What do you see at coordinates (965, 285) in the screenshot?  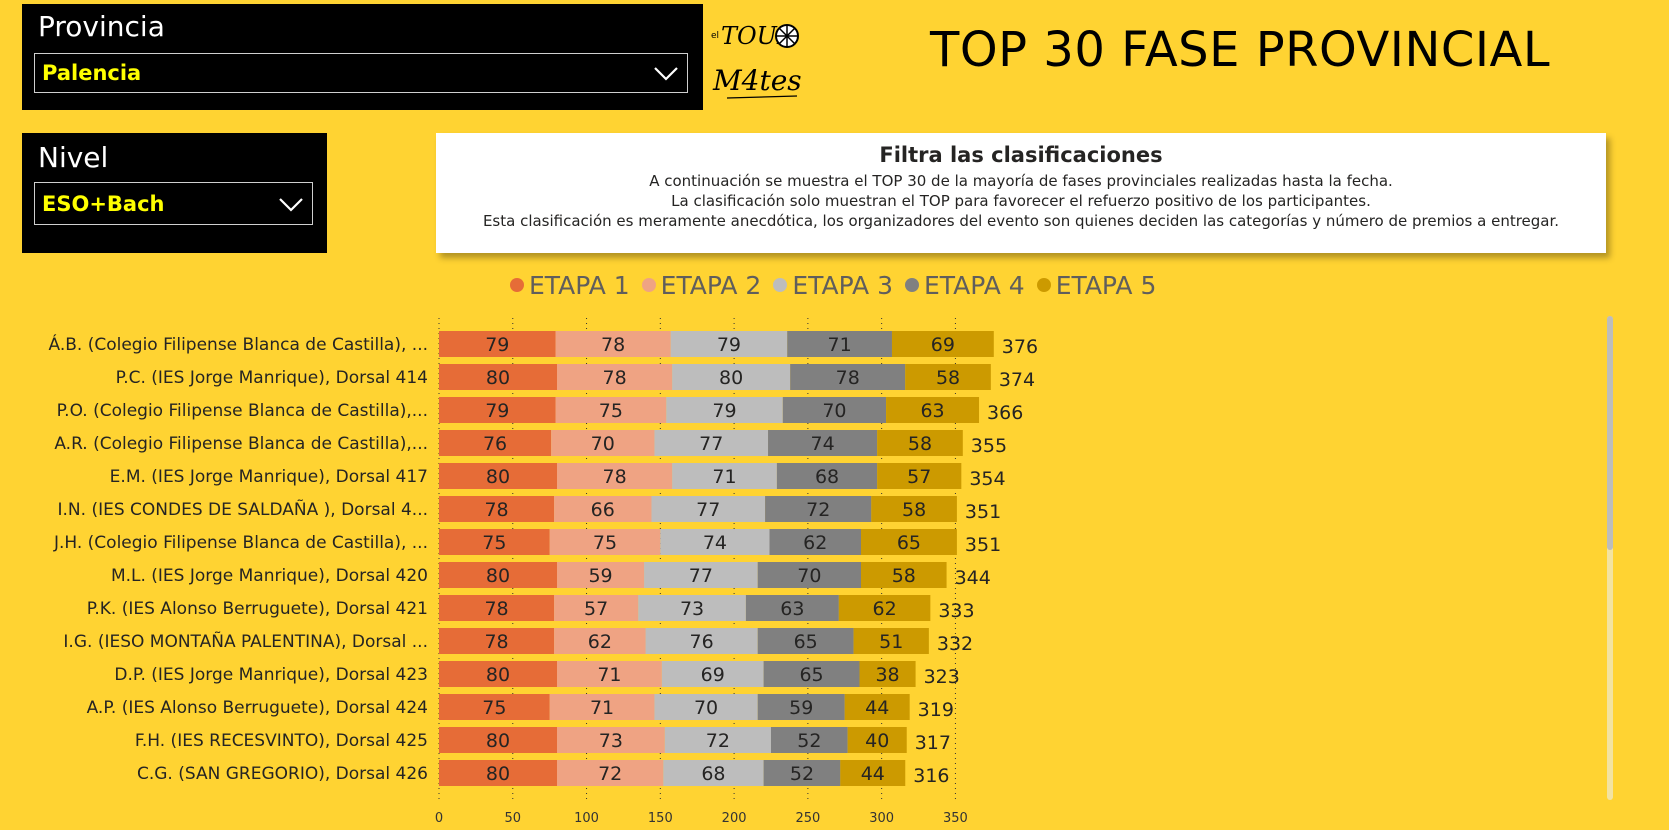 I see `legend-item-etapa-4: ETAPA 4` at bounding box center [965, 285].